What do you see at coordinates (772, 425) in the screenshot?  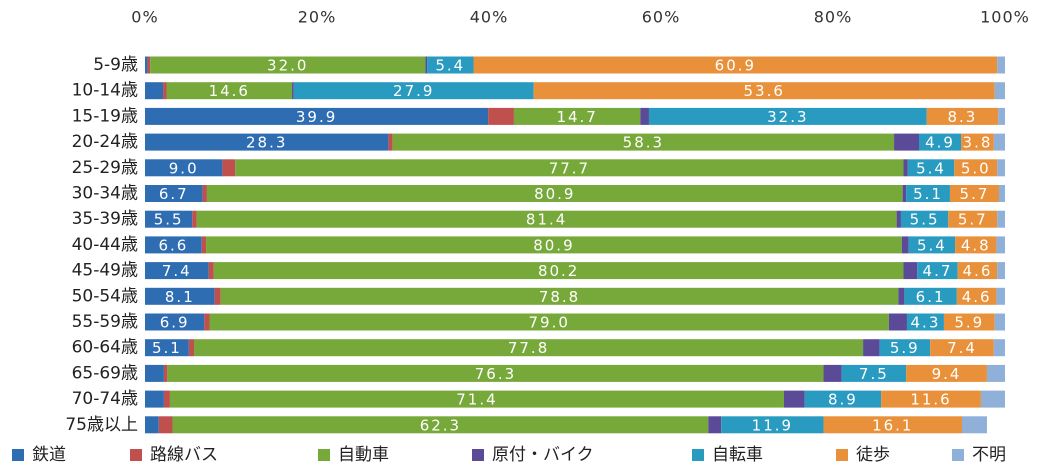 I see `data-label: 11.9` at bounding box center [772, 425].